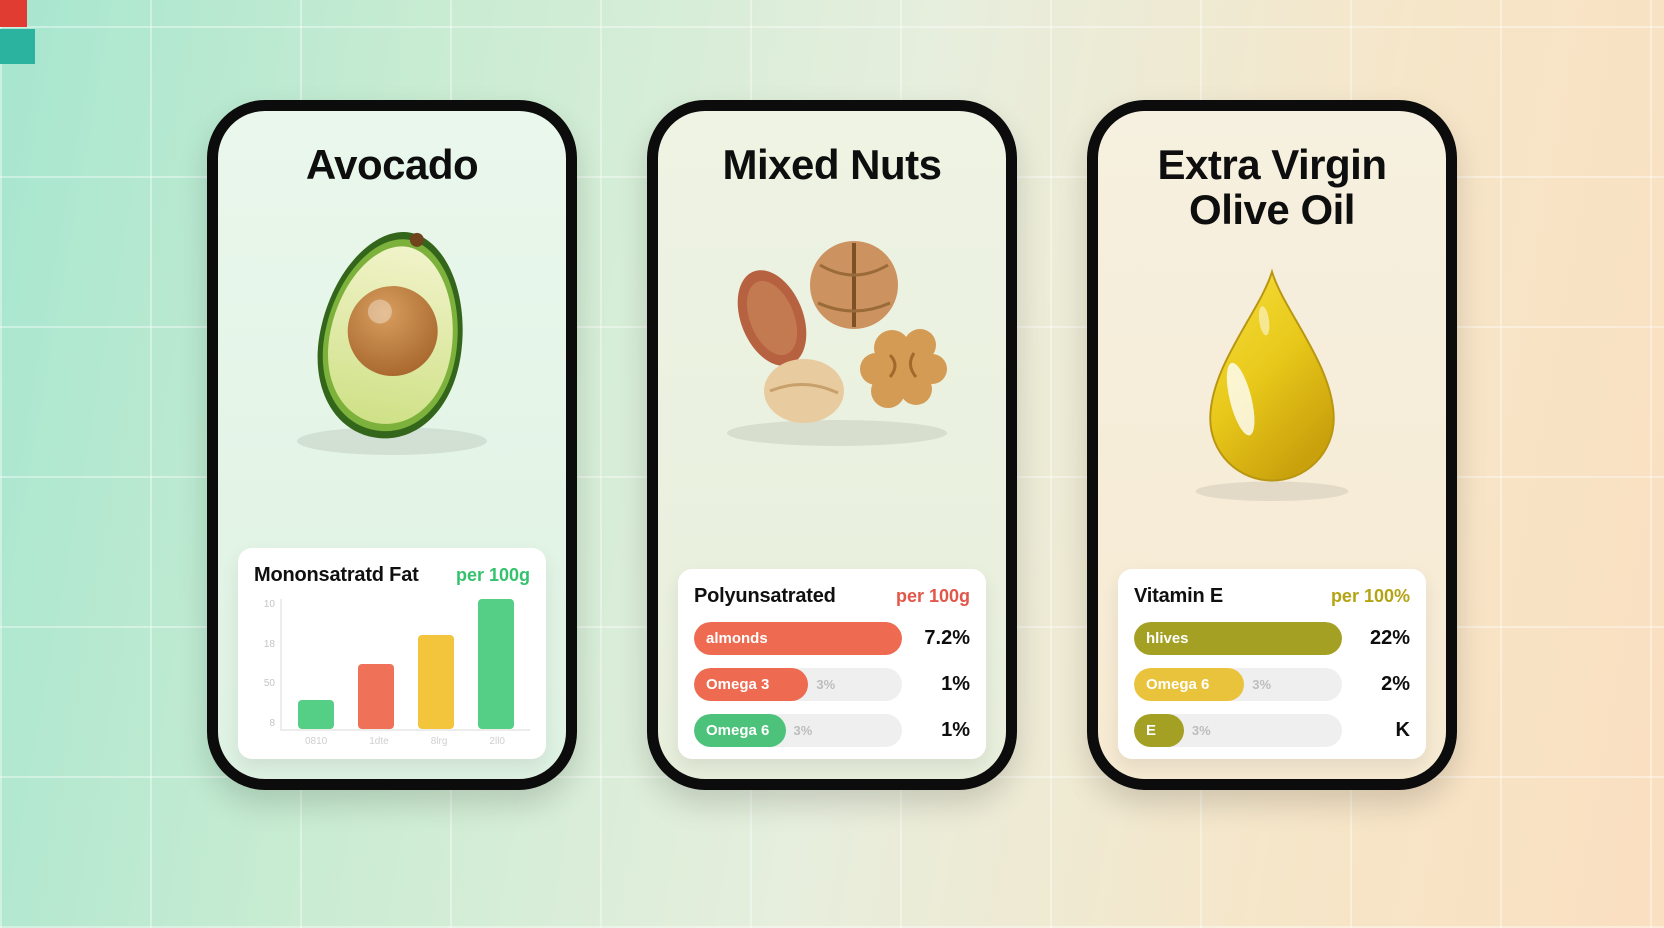  I want to click on stat-row-omega6: Omega 6 3% 2%, so click(1272, 684).